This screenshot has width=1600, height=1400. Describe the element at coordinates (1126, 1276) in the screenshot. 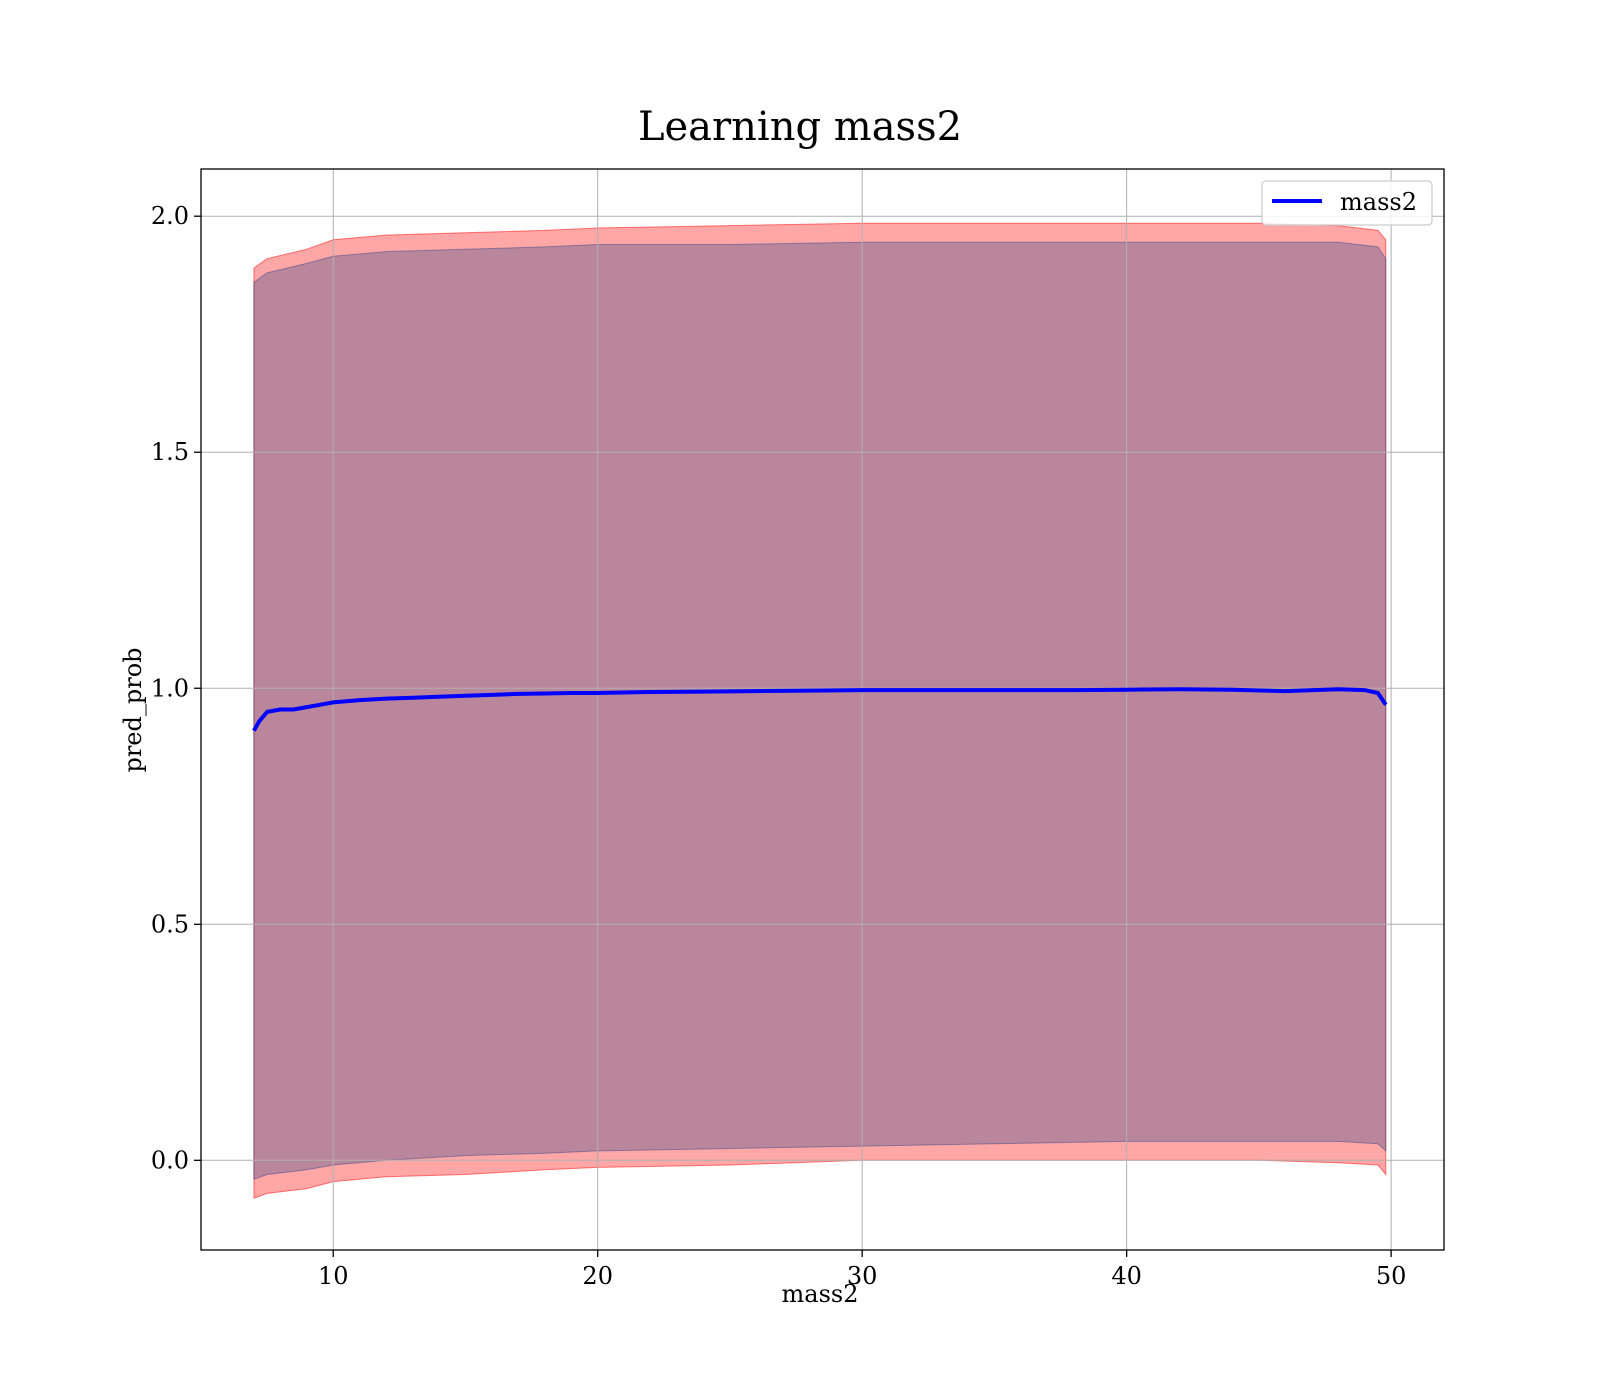

I see `x-tick-label-3: 40` at that location.